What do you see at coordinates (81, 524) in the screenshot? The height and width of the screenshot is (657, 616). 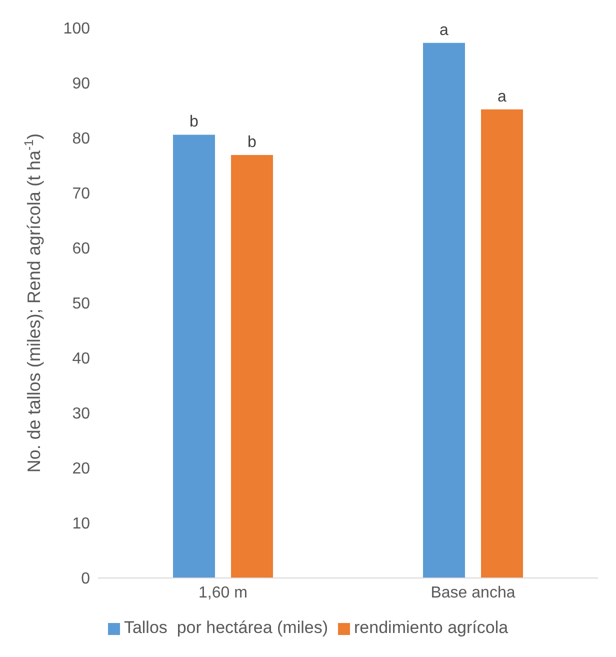 I see `y-tick-label: 10` at bounding box center [81, 524].